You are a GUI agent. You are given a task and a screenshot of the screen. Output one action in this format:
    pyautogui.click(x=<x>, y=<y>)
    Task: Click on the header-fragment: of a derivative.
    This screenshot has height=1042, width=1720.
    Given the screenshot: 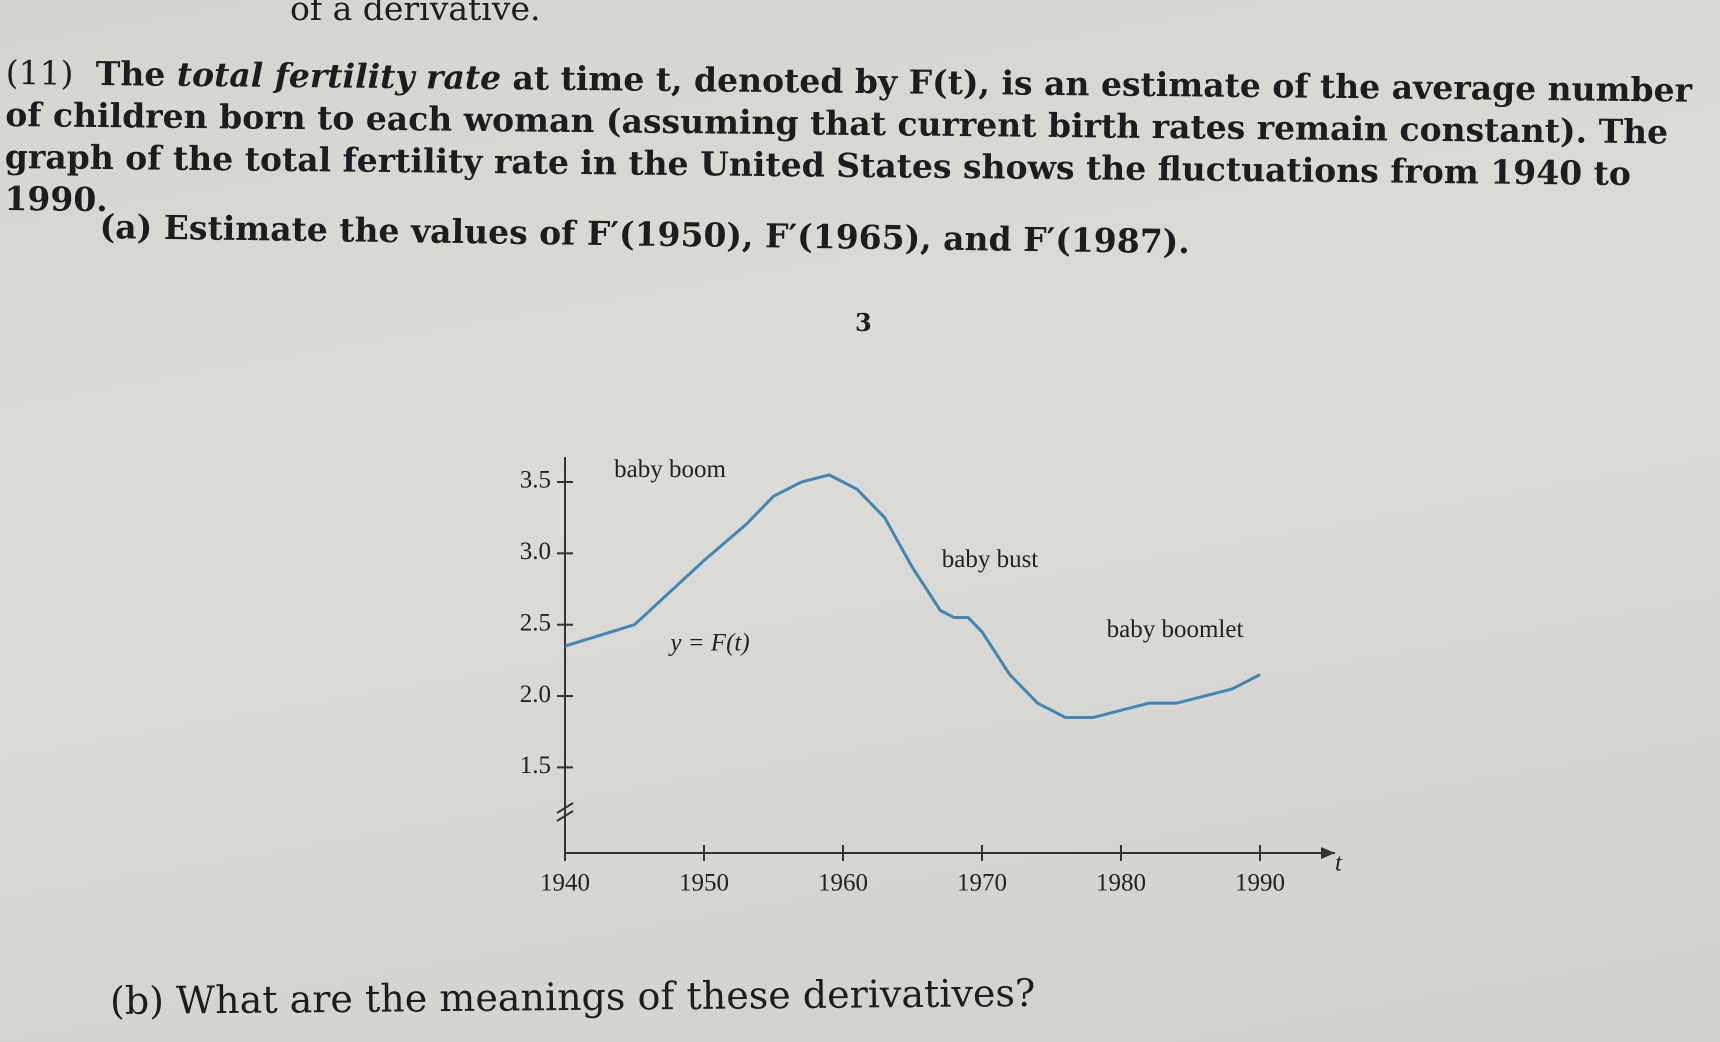 What is the action you would take?
    pyautogui.click(x=415, y=14)
    